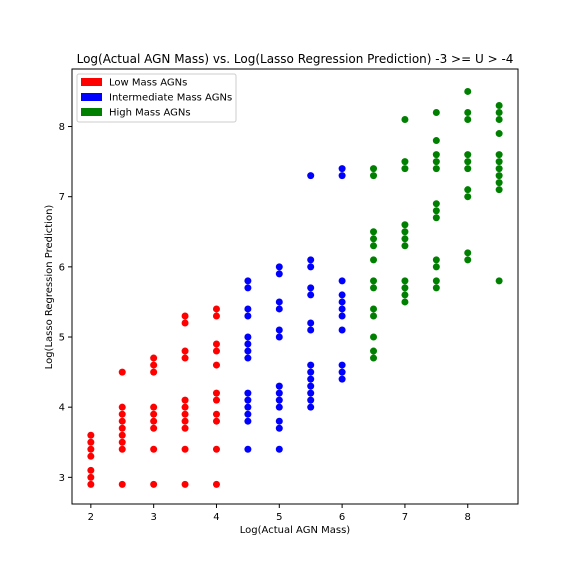 The width and height of the screenshot is (576, 576). What do you see at coordinates (468, 517) in the screenshot?
I see `x-tick-label: 8` at bounding box center [468, 517].